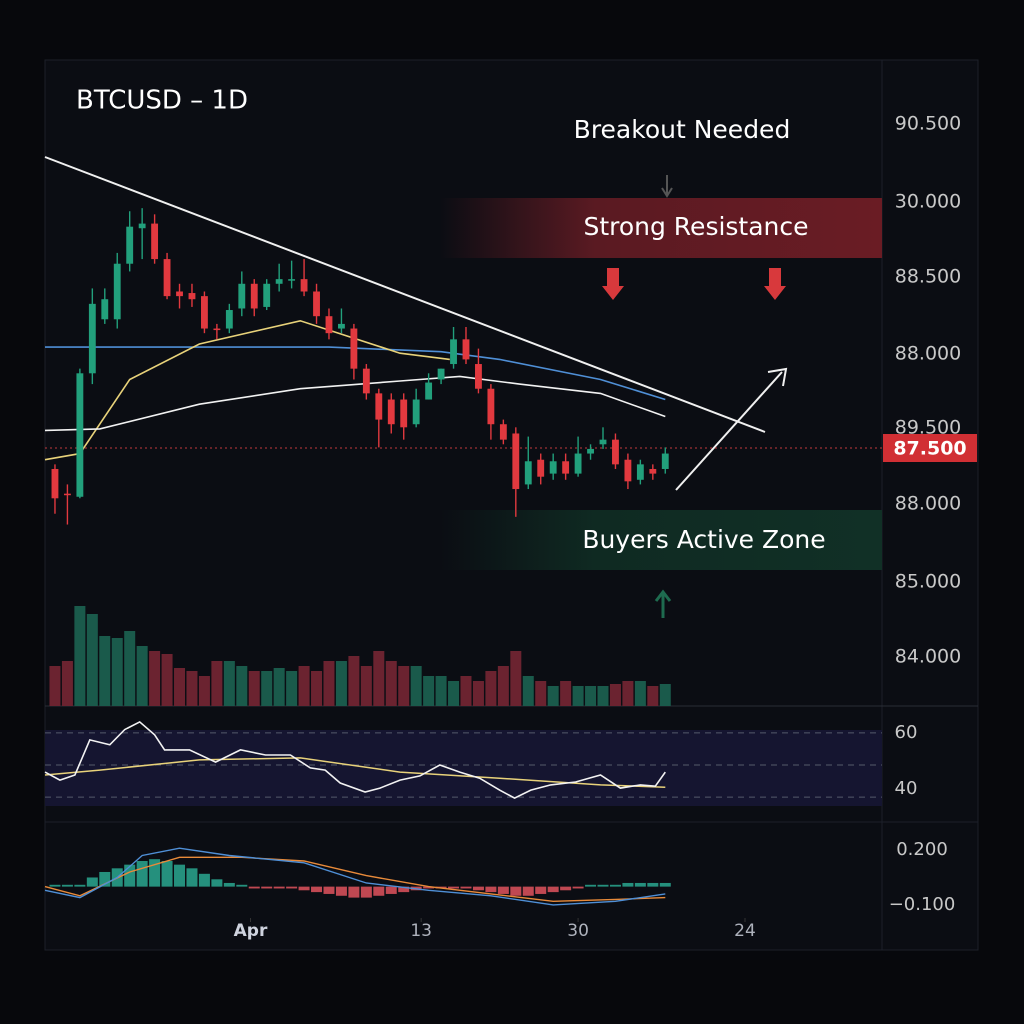  What do you see at coordinates (745, 931) in the screenshot?
I see `x-tick-label: 24` at bounding box center [745, 931].